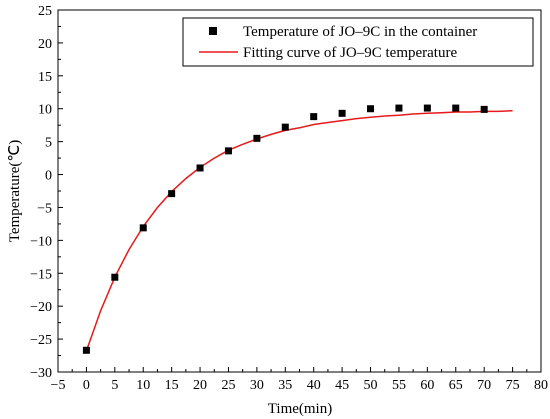 The width and height of the screenshot is (550, 419). Describe the element at coordinates (484, 385) in the screenshot. I see `x-tick-label: 70` at that location.